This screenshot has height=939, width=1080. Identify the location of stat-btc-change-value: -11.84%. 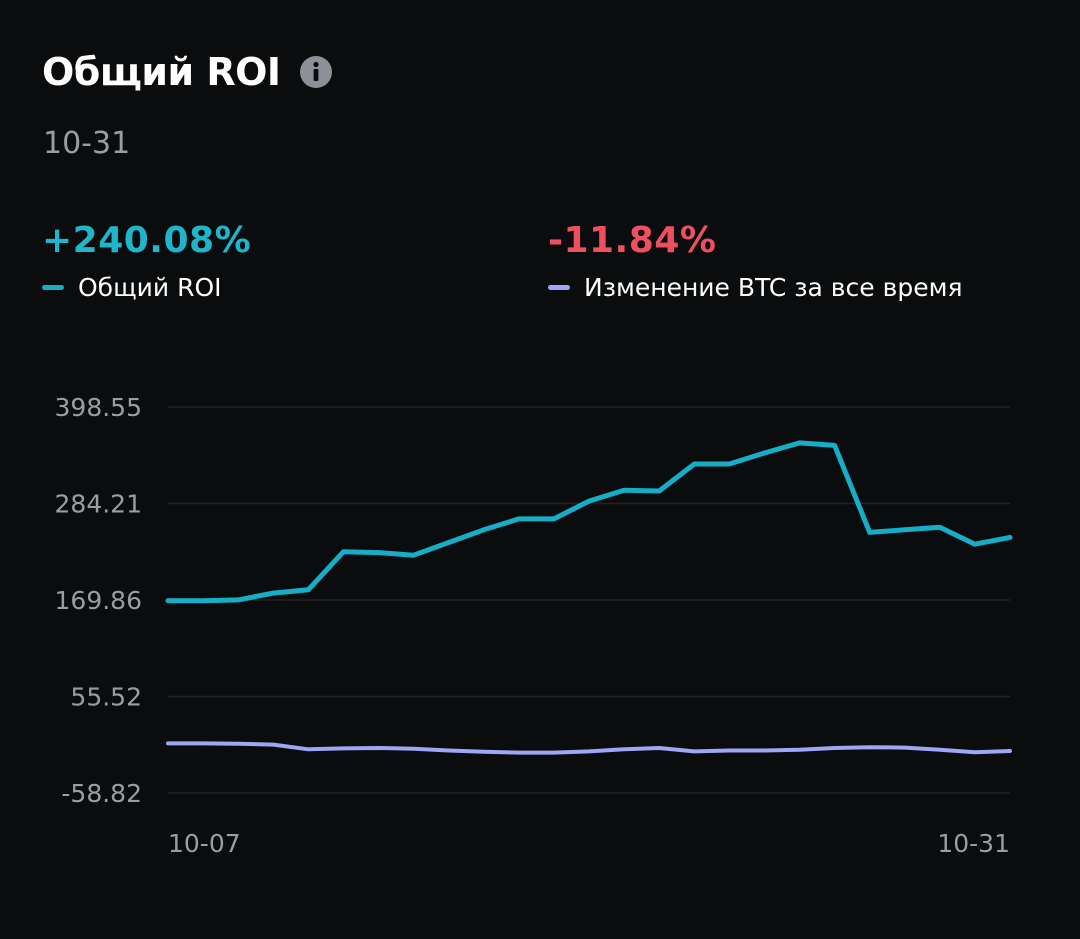
(632, 240).